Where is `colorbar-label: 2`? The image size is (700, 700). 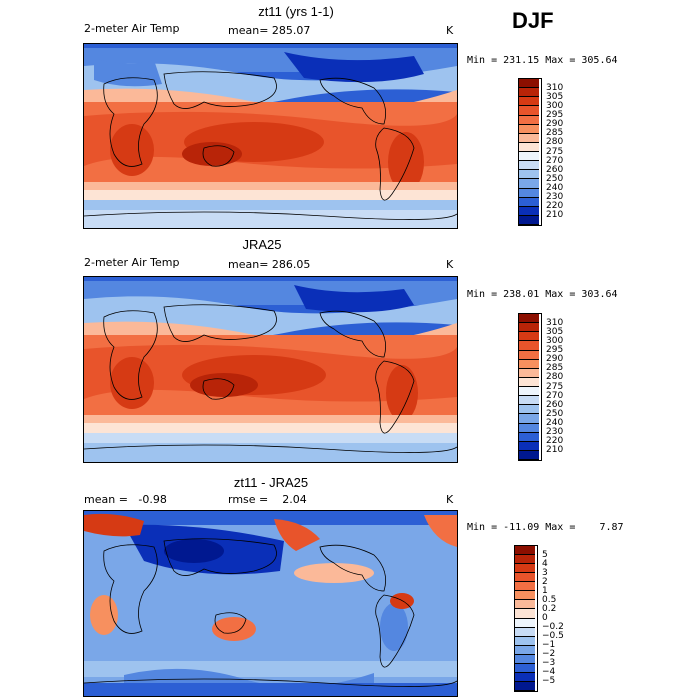 colorbar-label: 2 is located at coordinates (545, 581).